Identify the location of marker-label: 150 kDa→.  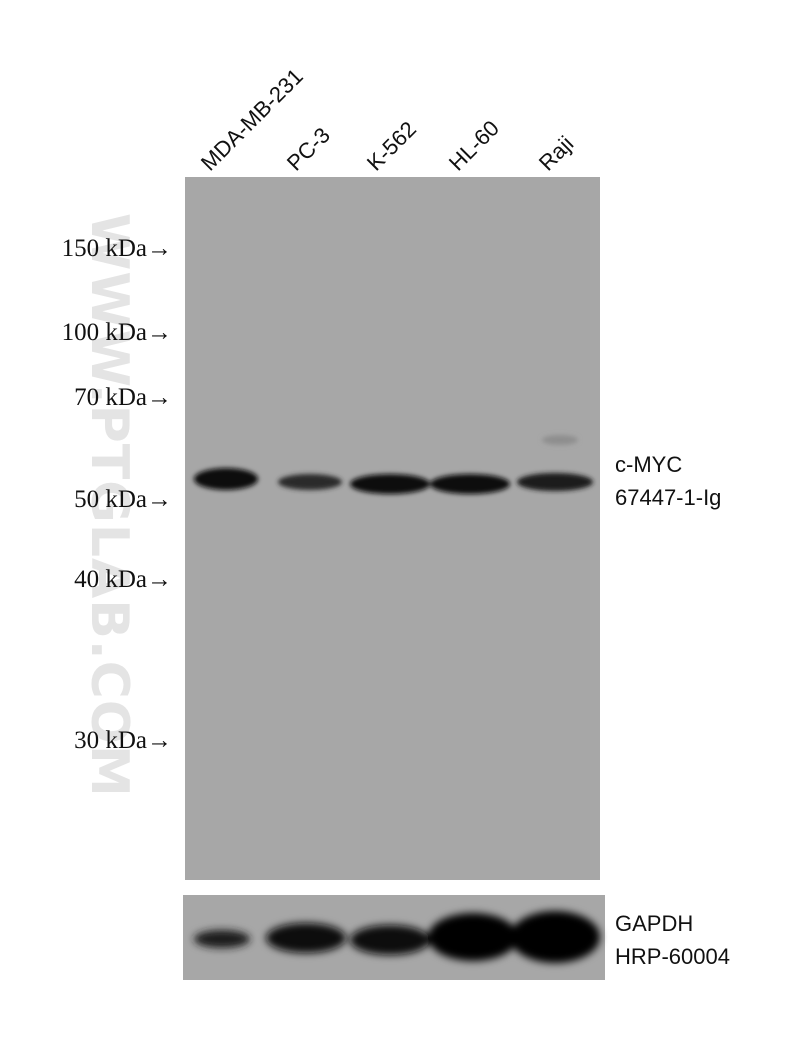
(117, 248).